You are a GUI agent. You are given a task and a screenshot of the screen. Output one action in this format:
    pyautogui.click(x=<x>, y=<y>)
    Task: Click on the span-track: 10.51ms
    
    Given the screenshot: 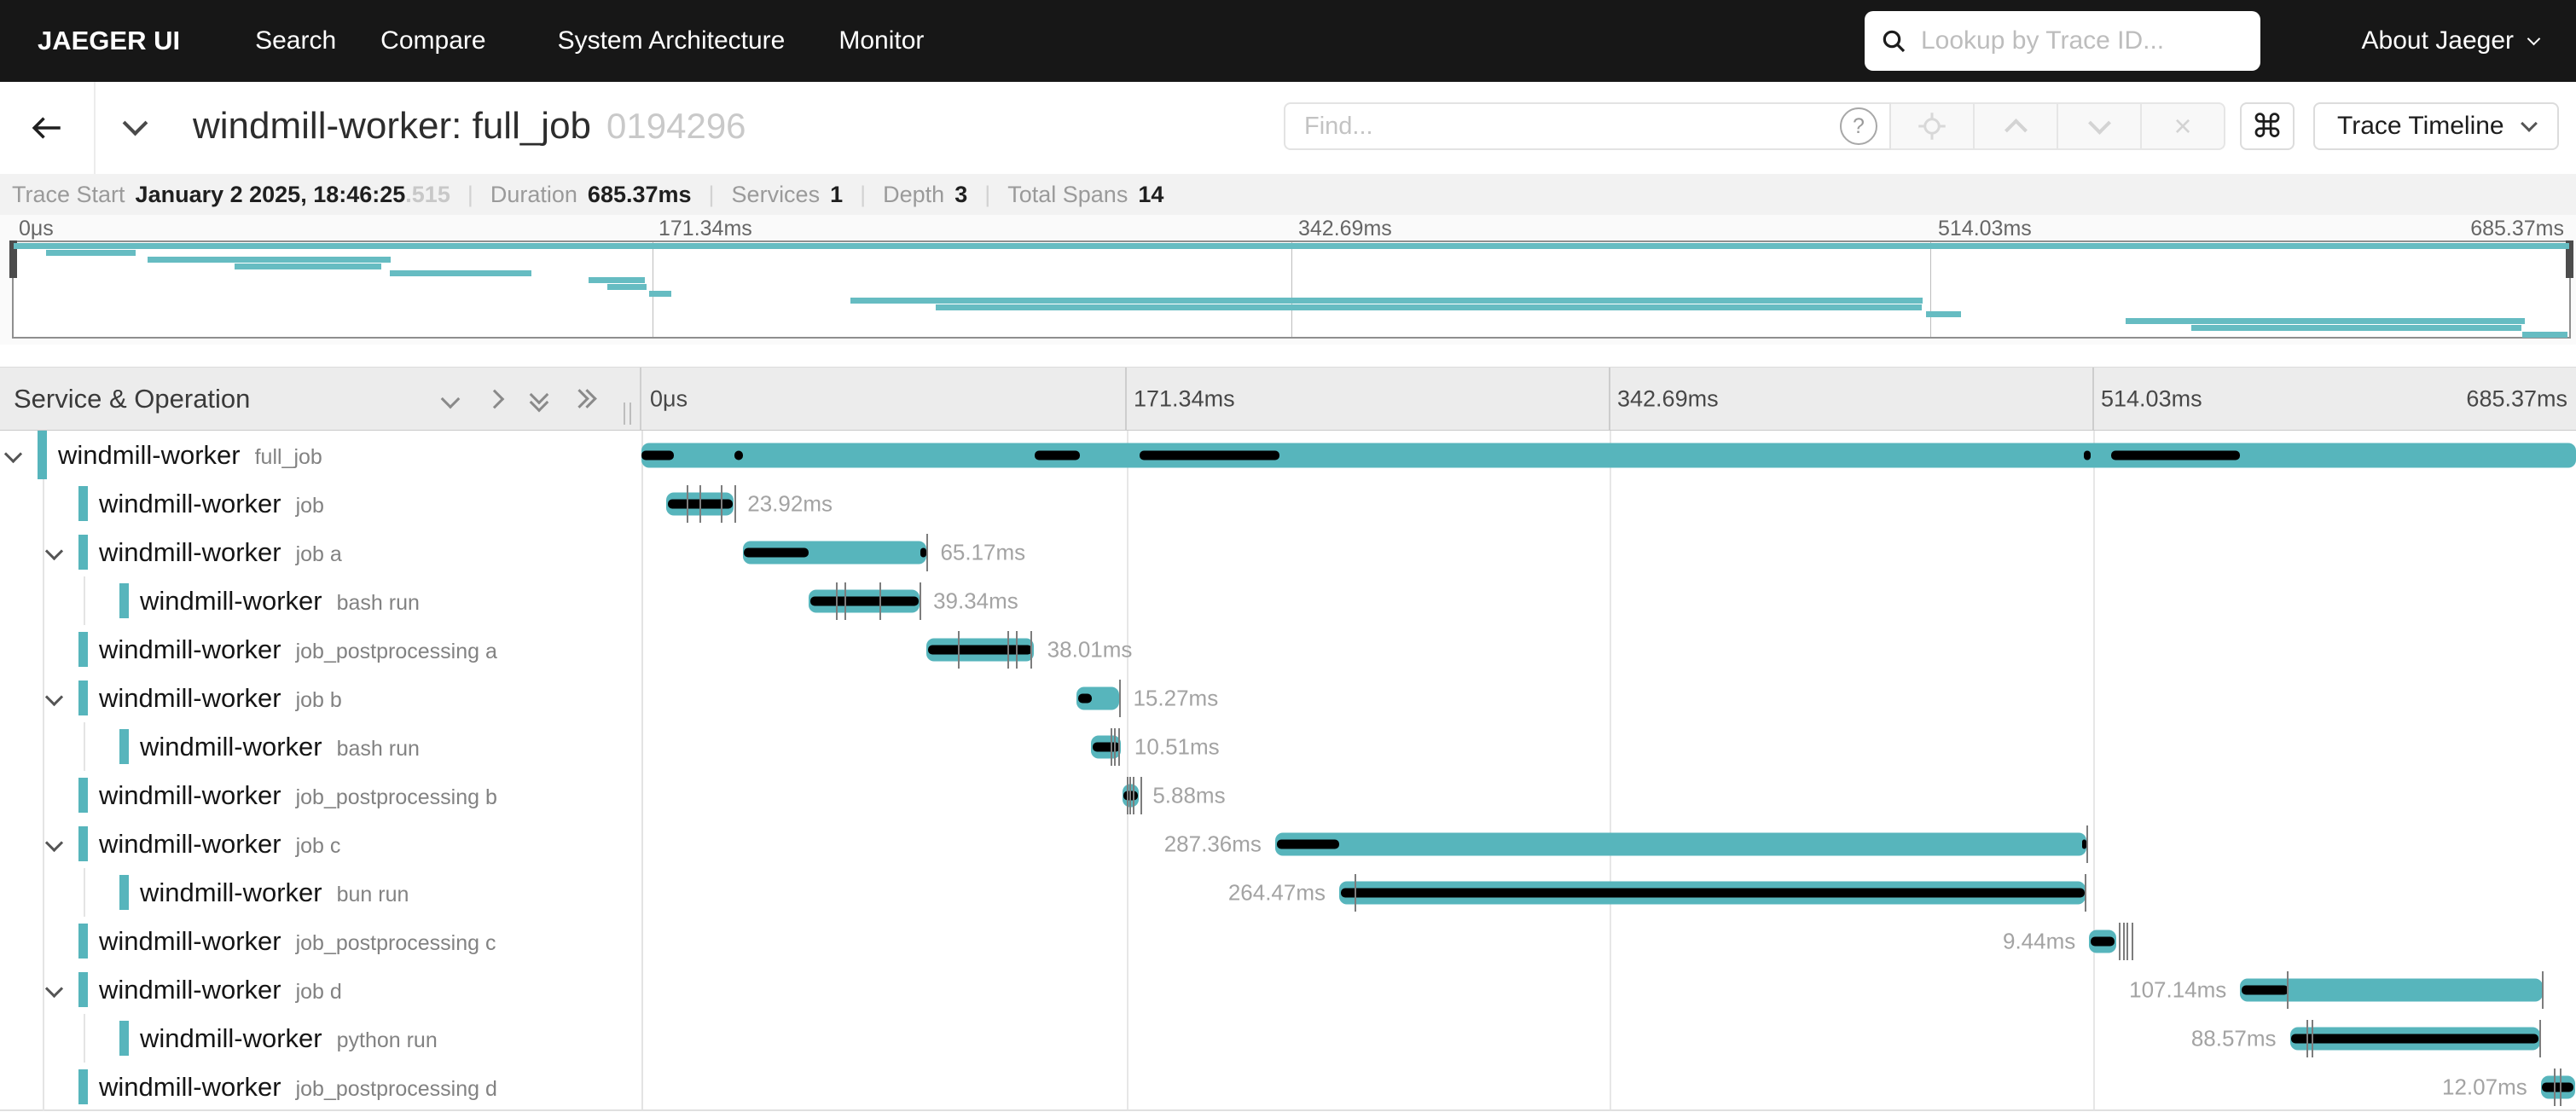 What is the action you would take?
    pyautogui.click(x=1608, y=746)
    